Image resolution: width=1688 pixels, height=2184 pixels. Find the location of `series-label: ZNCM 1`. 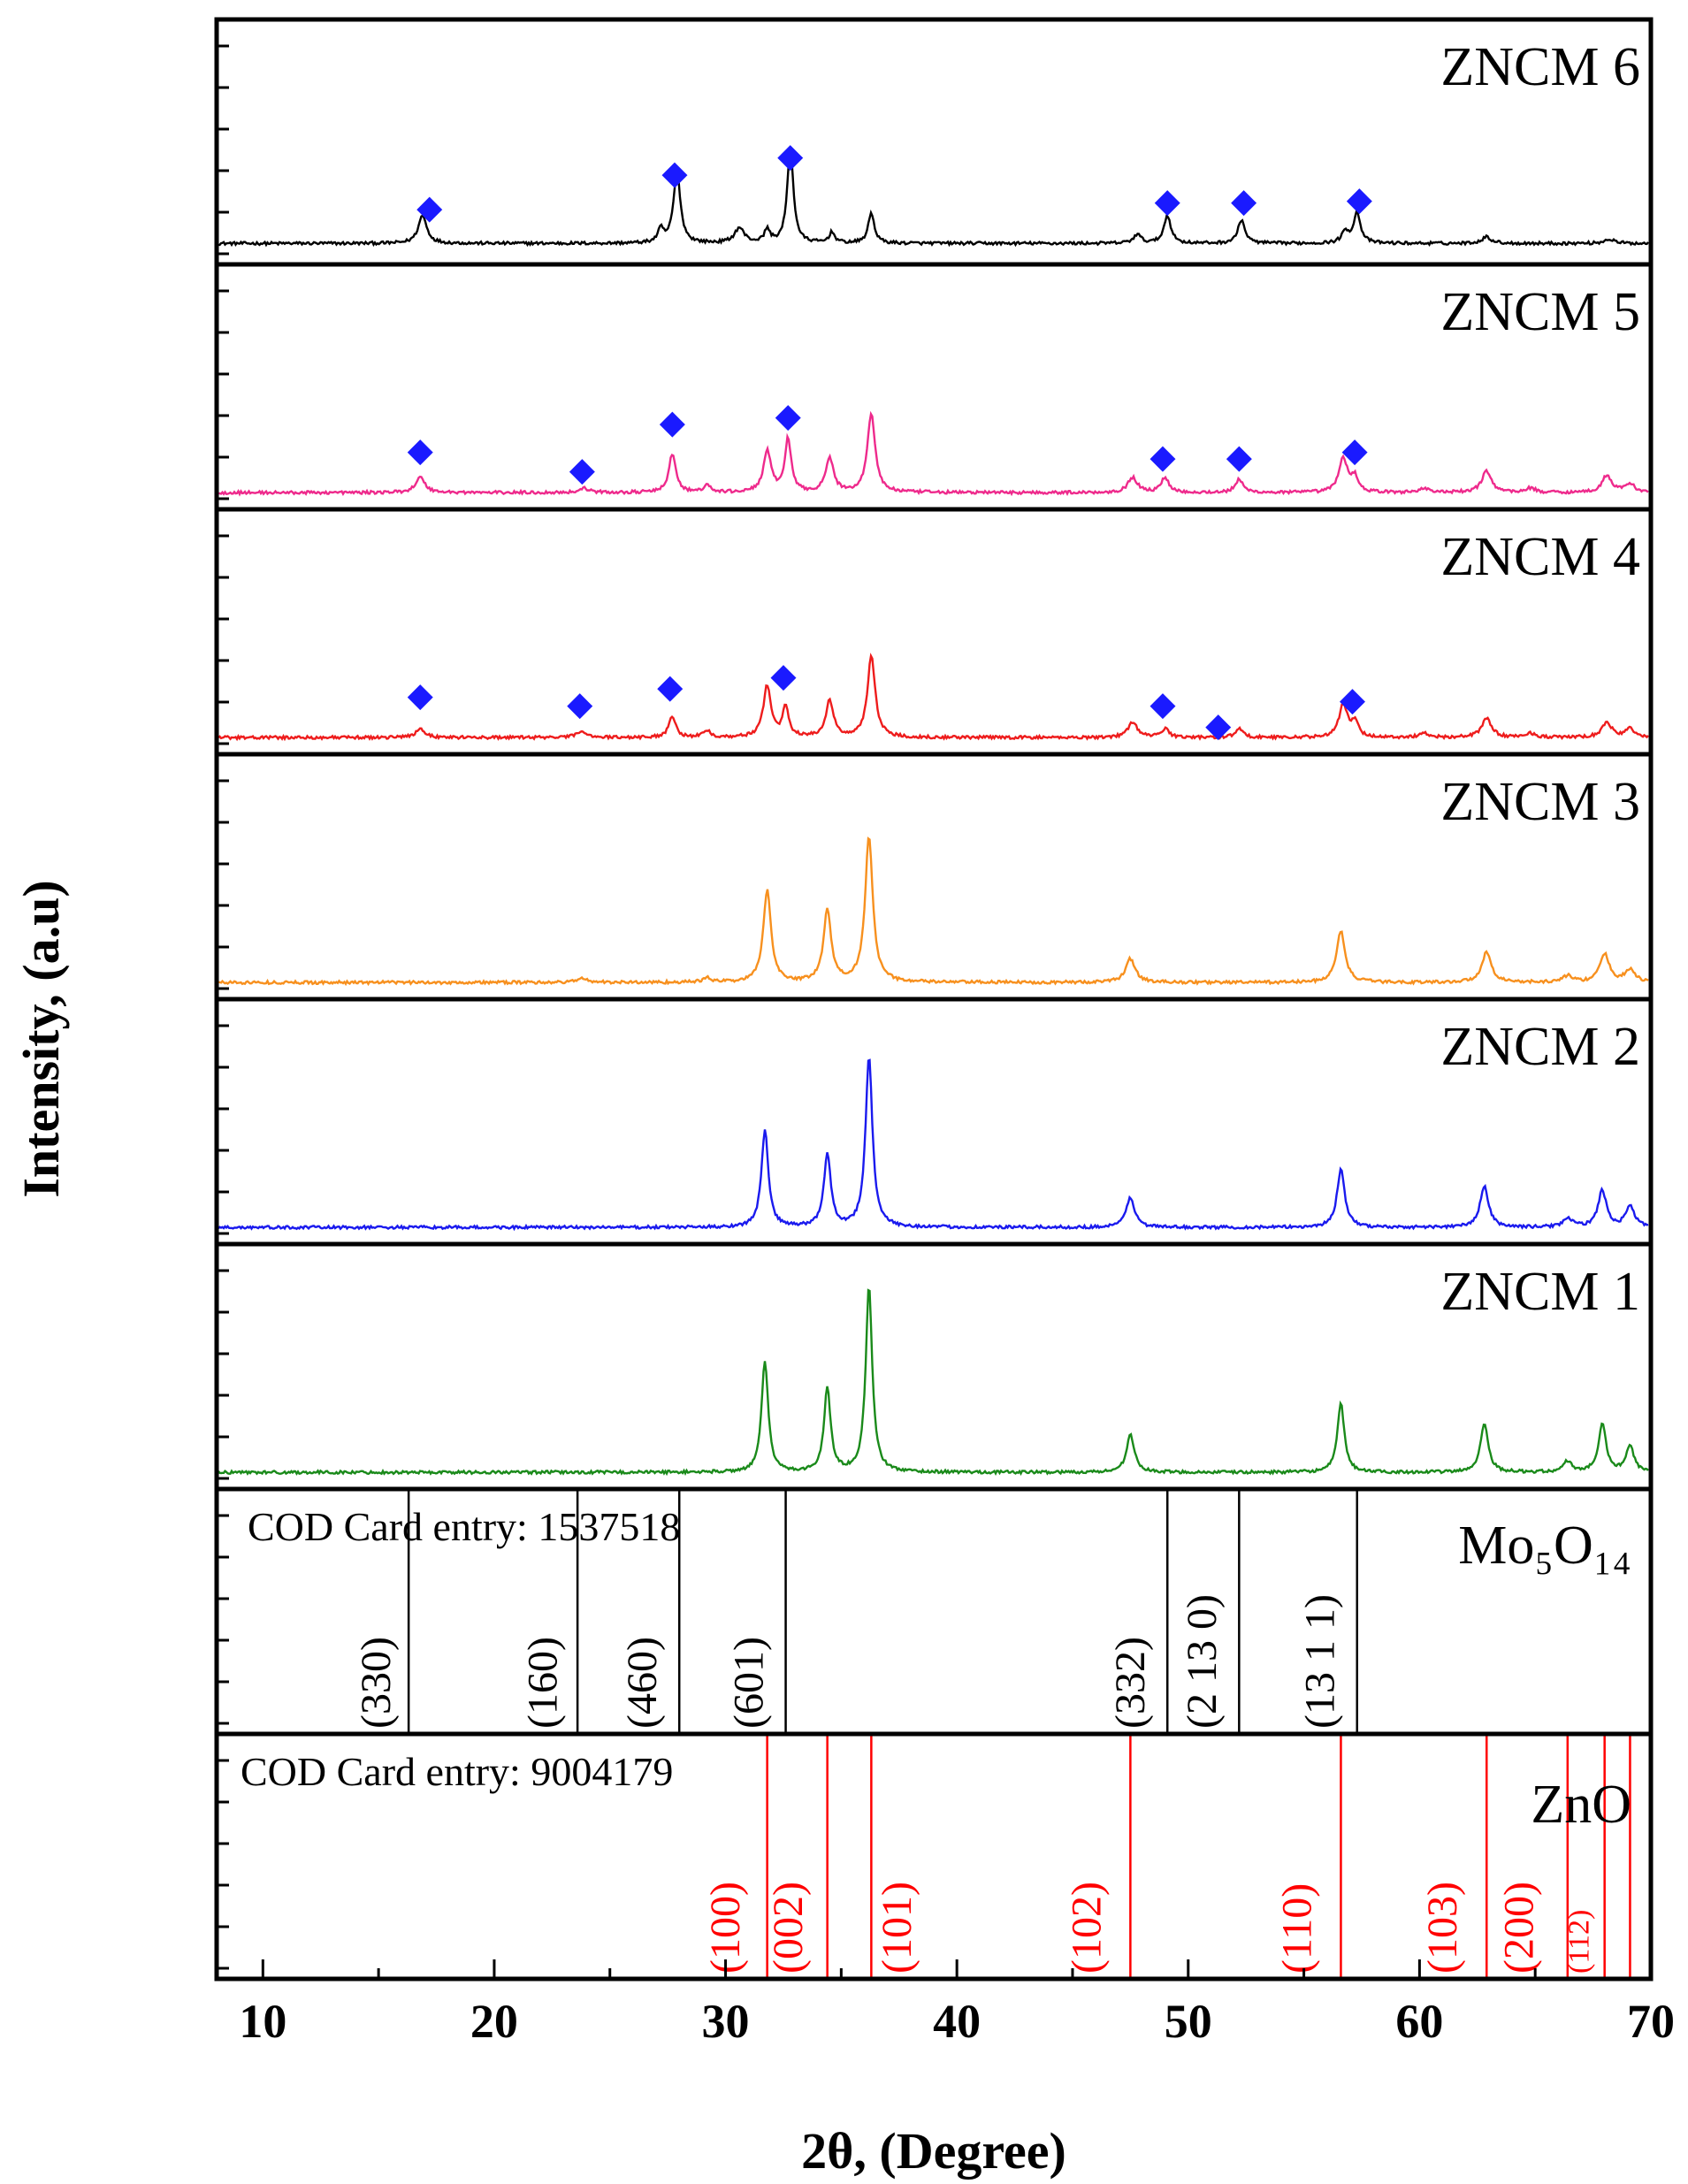

series-label: ZNCM 1 is located at coordinates (1540, 1292).